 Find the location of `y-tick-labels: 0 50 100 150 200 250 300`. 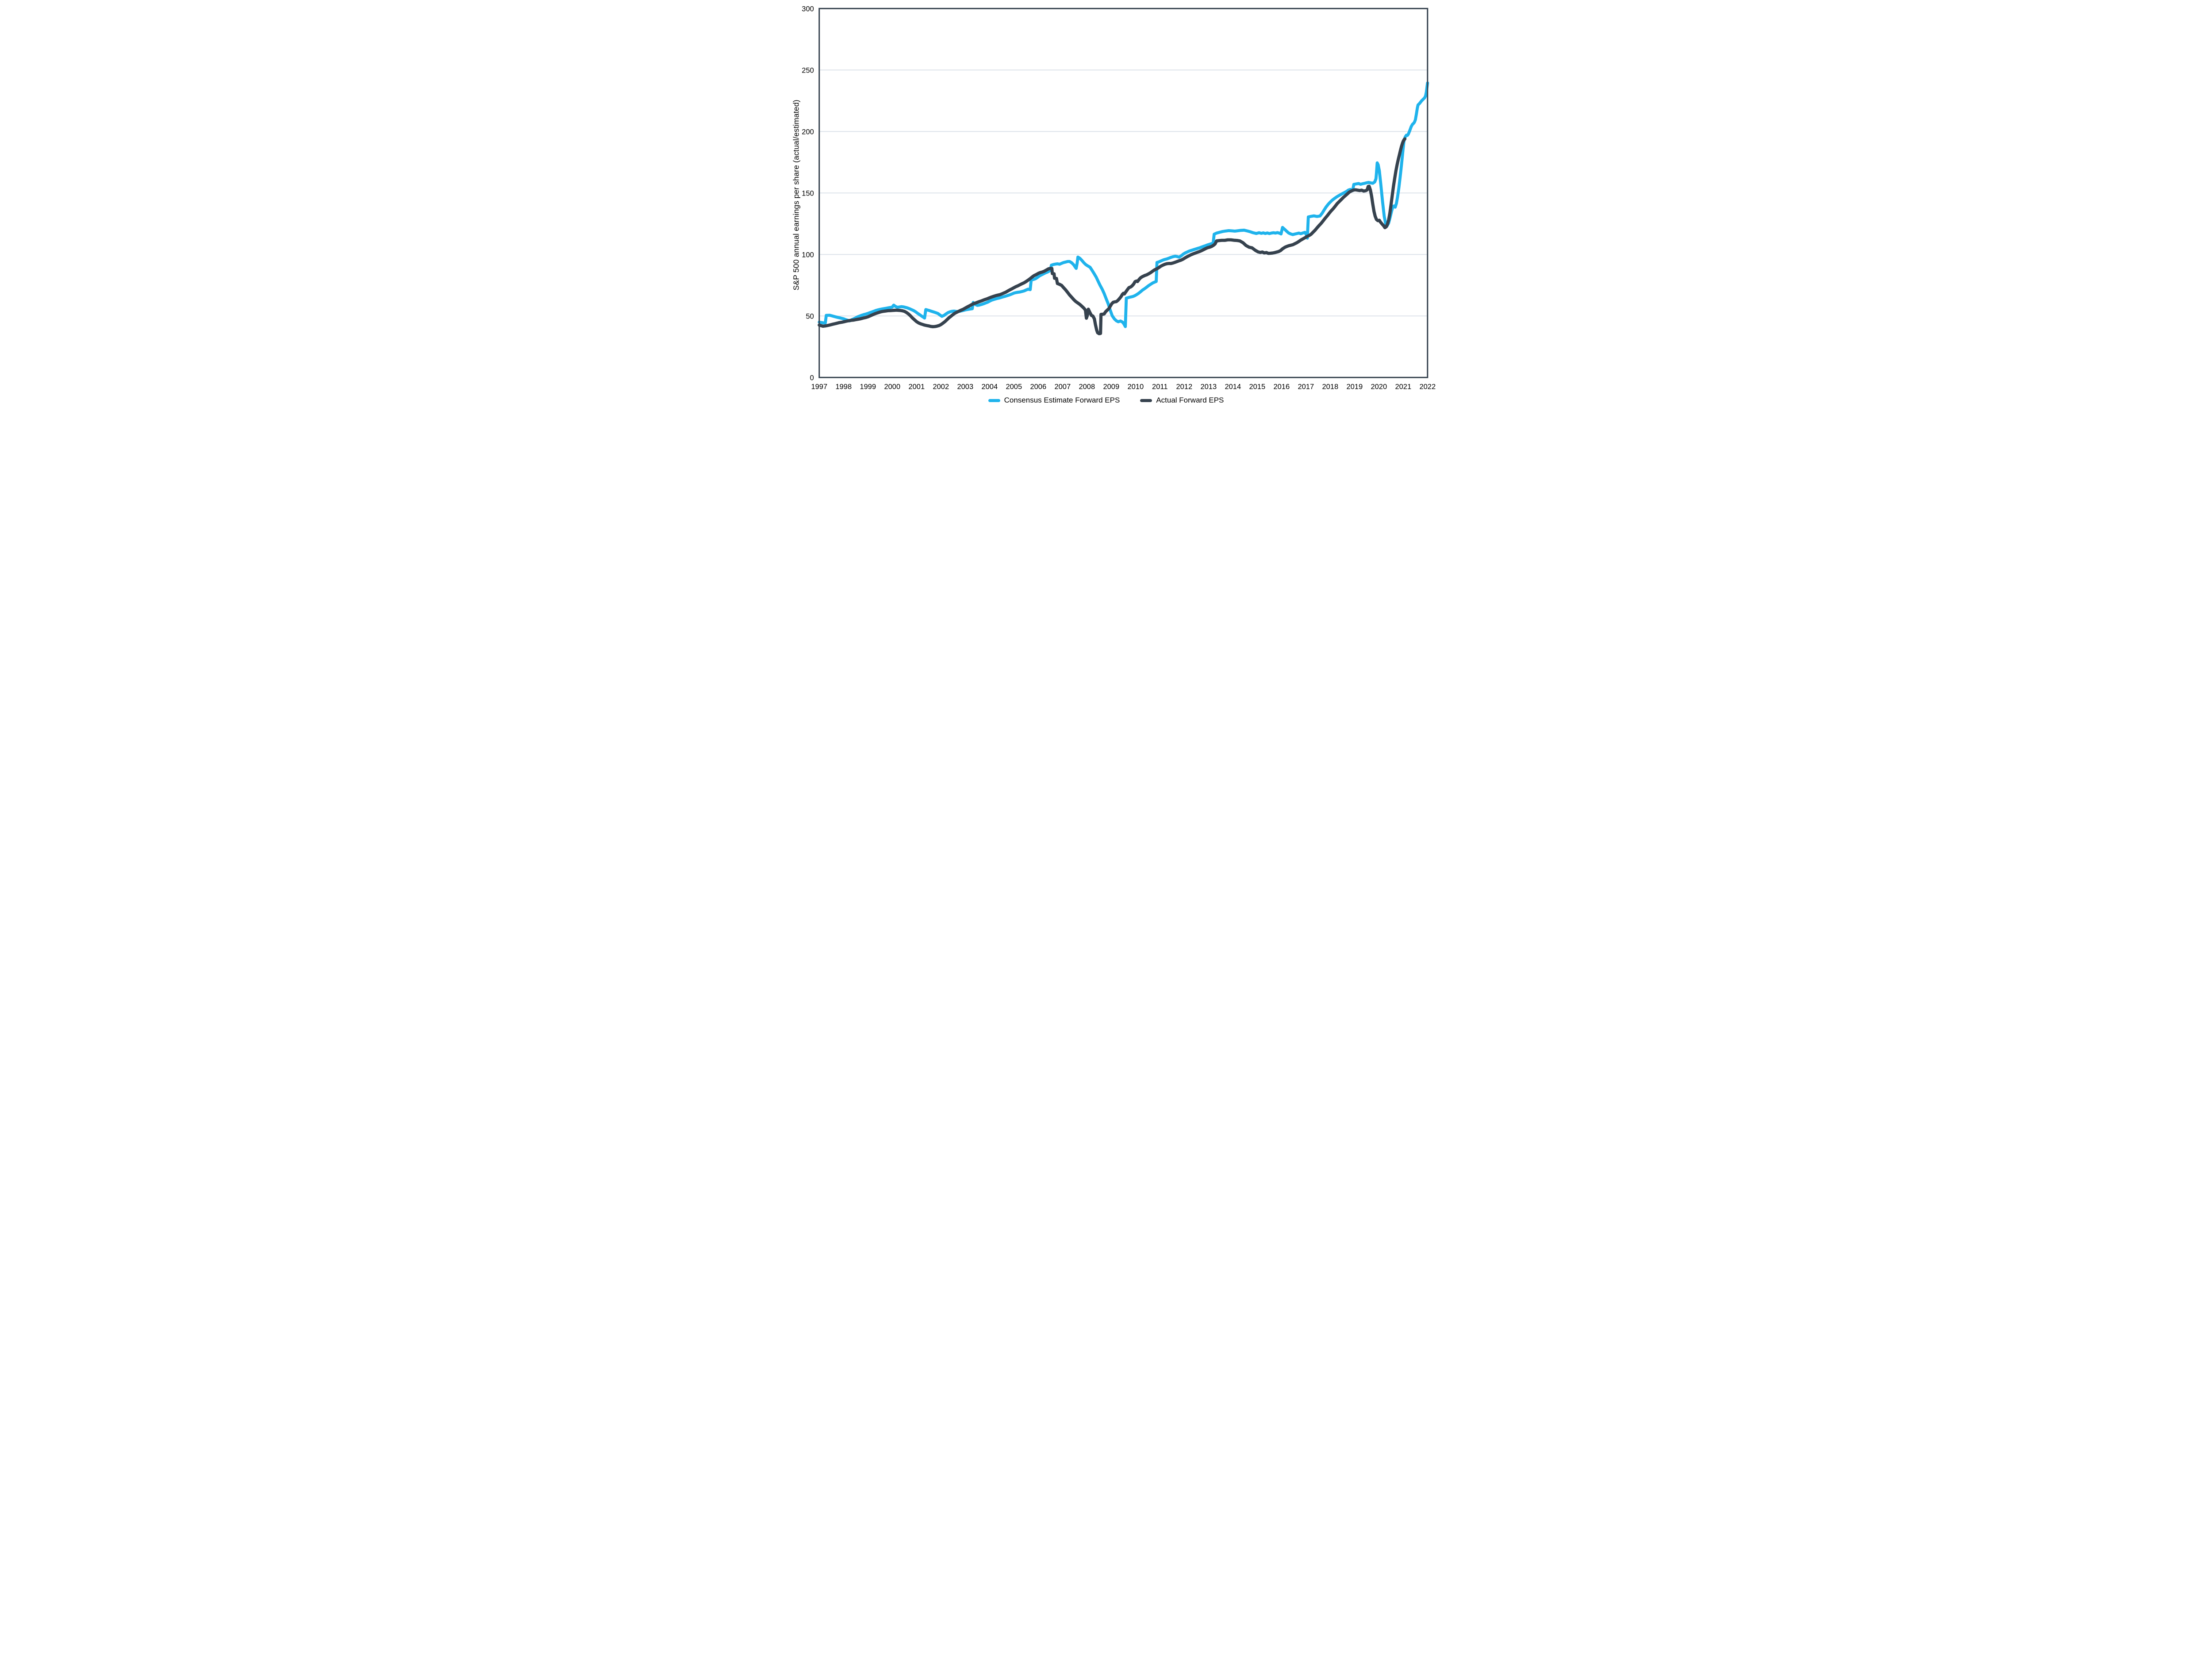

y-tick-labels: 0 50 100 150 200 250 300 is located at coordinates (808, 194).